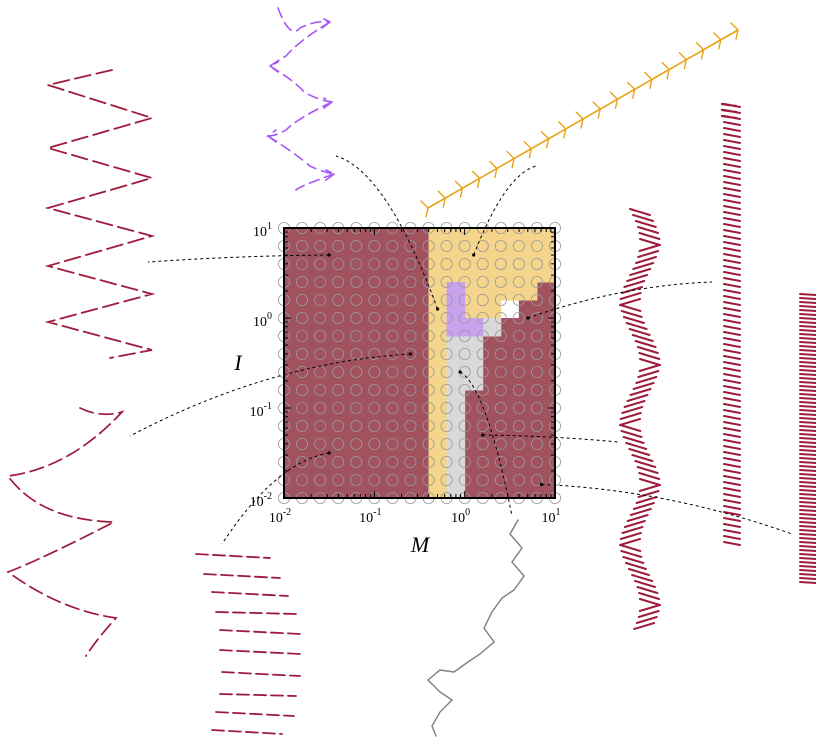 Image resolution: width=816 pixels, height=739 pixels. What do you see at coordinates (483, 435) in the screenshot?
I see `probe-dot-wavy-column` at bounding box center [483, 435].